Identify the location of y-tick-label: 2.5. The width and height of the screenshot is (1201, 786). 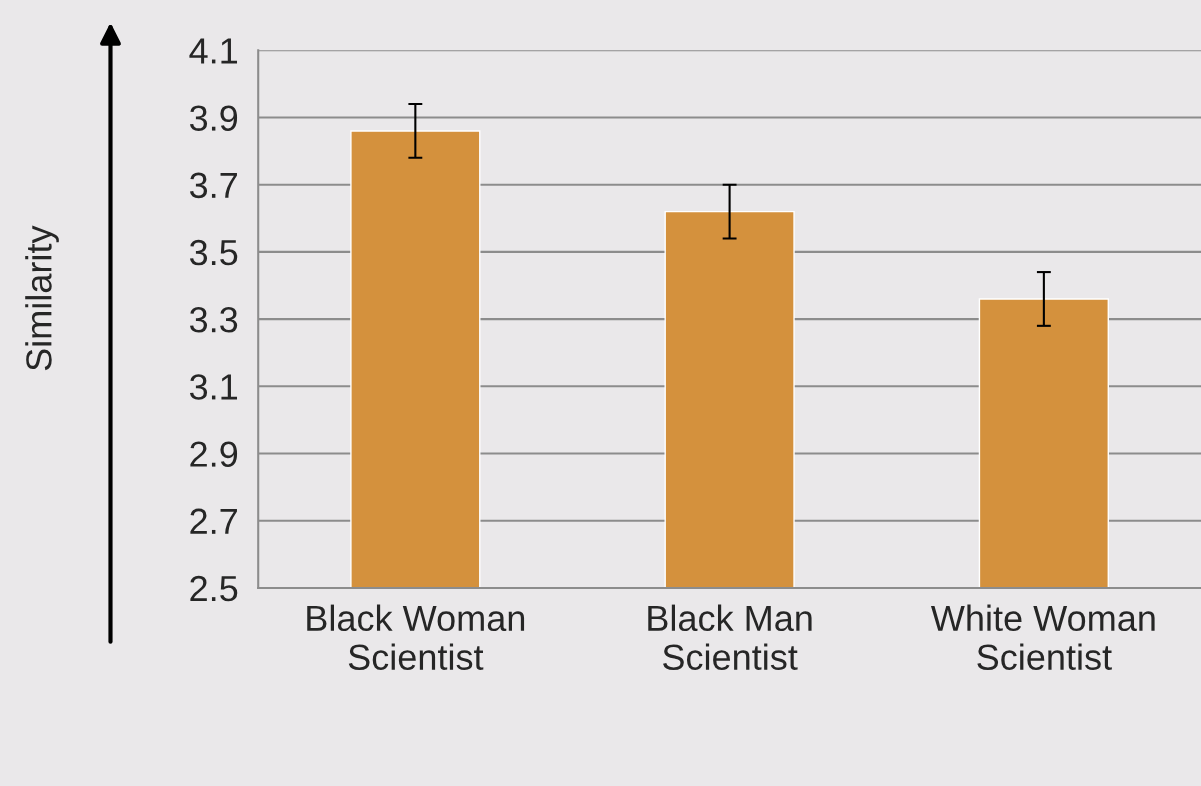
(214, 588).